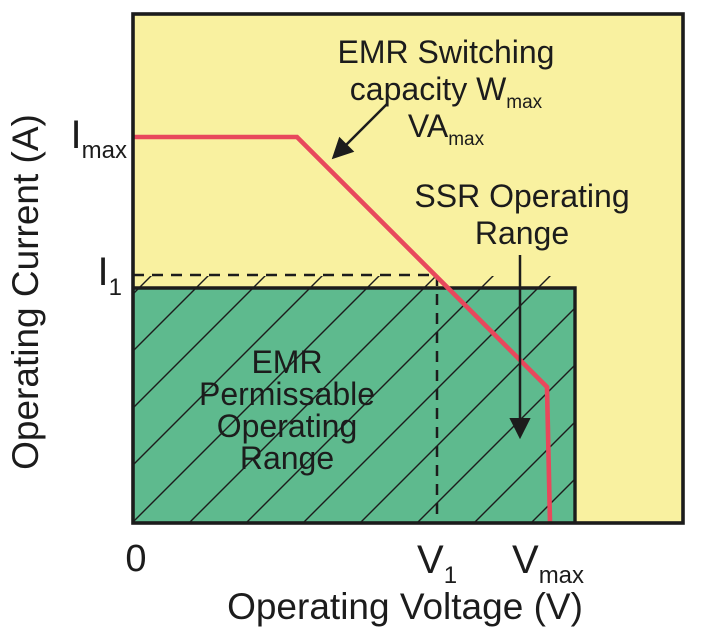  I want to click on emr-range-annotation-line1: EMR, so click(286, 362).